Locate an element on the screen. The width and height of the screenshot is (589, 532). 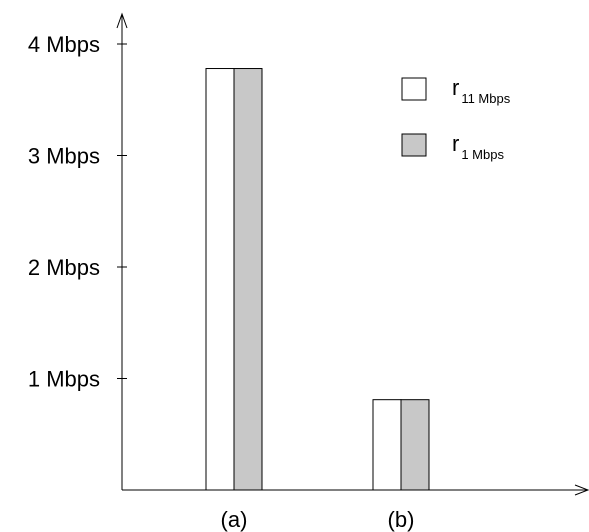
legend-label-subscript: 1 Mbps is located at coordinates (482, 154).